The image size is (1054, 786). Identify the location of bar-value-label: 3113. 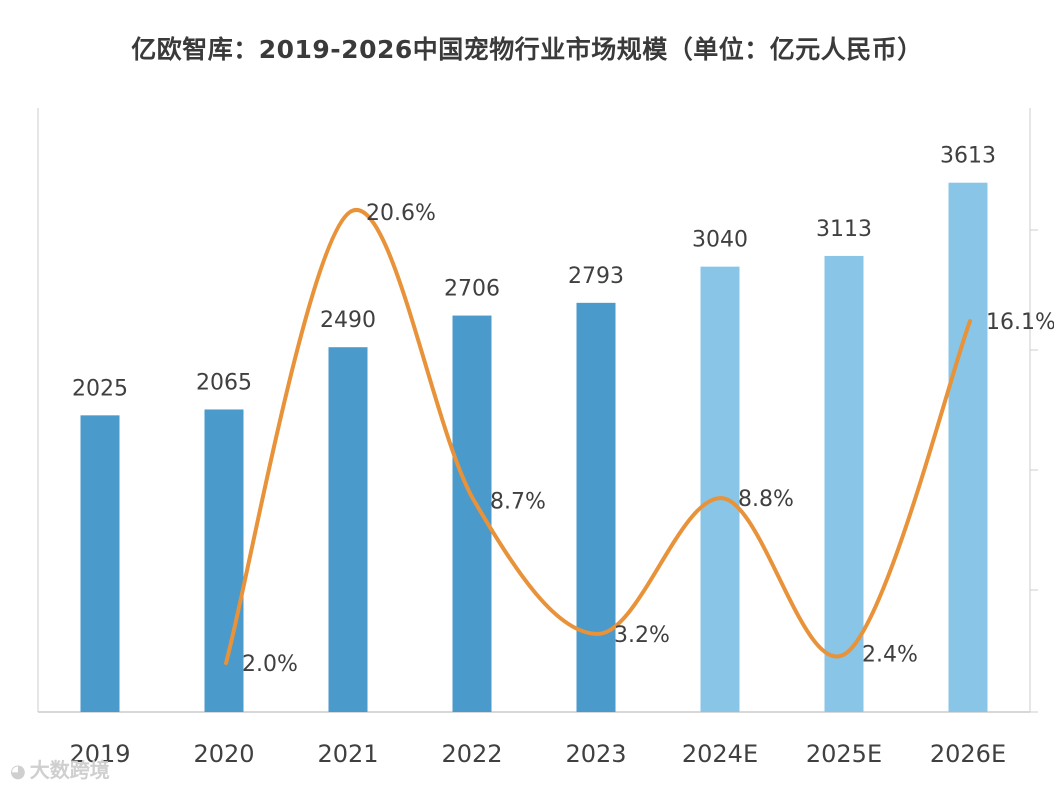
(844, 229).